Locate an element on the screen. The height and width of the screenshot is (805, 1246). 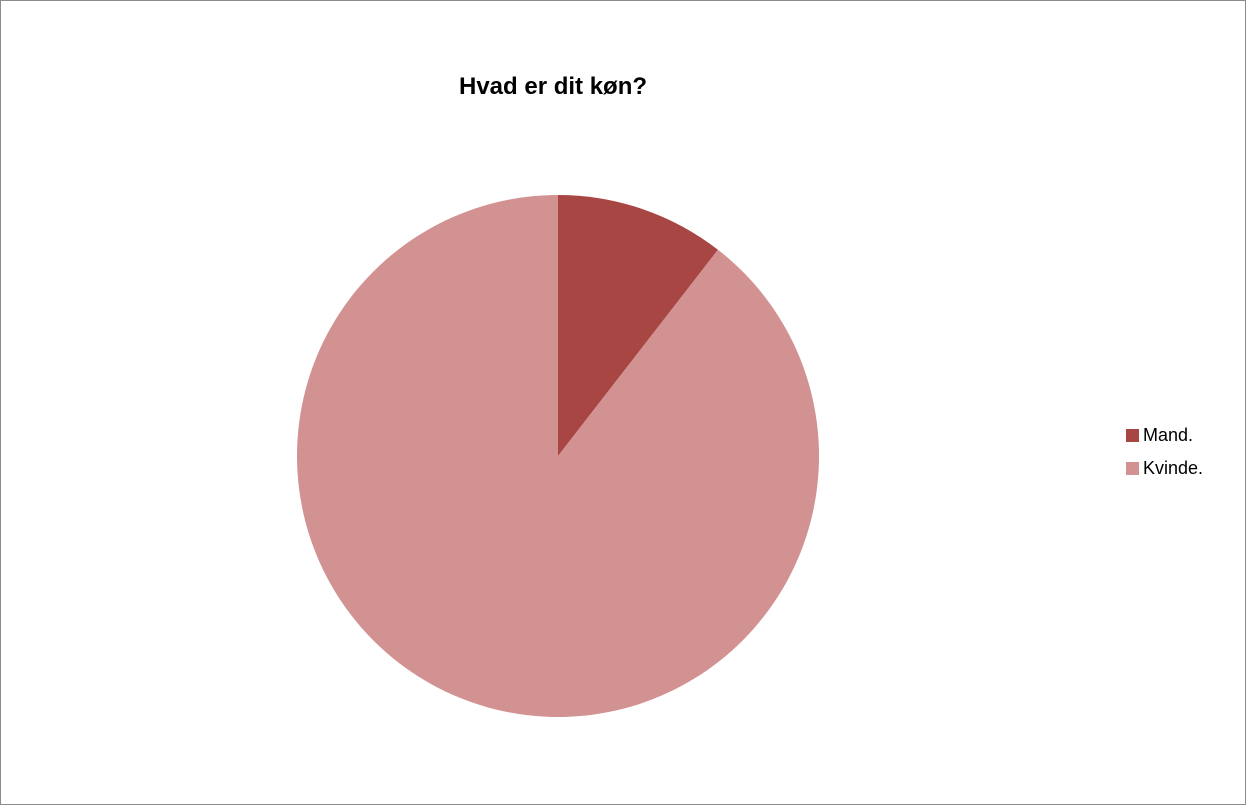
legend-label-kvinde: Kvinde. is located at coordinates (1173, 468).